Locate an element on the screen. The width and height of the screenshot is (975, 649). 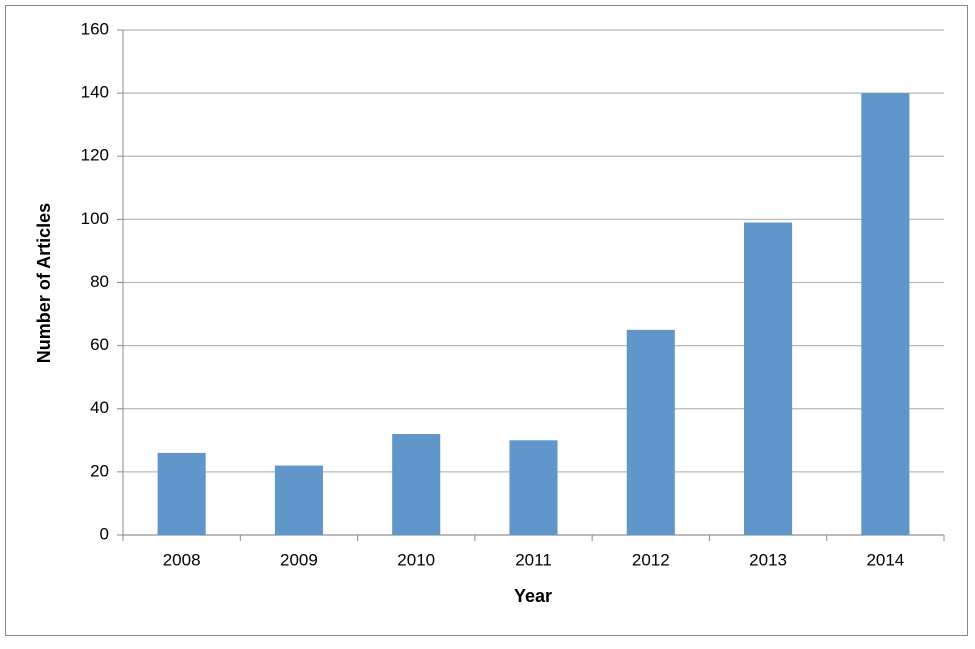
x-tick-label: 2011 is located at coordinates (533, 559).